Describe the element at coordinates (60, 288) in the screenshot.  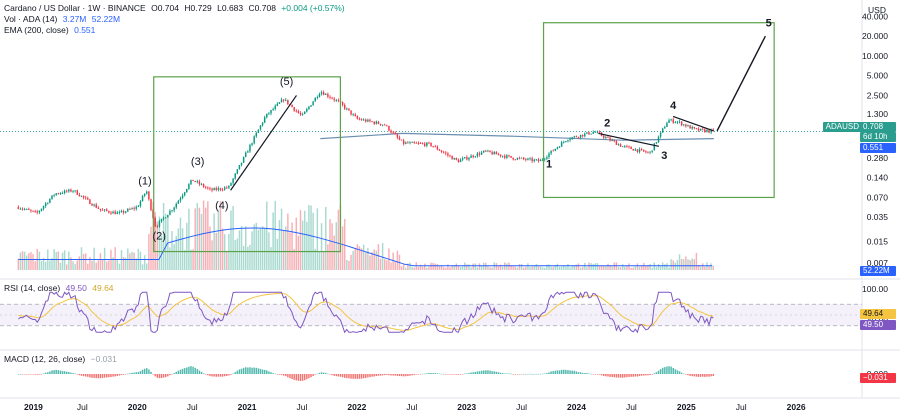
I see `rsi-legend: RSI (14, close) 49.50 49.64` at that location.